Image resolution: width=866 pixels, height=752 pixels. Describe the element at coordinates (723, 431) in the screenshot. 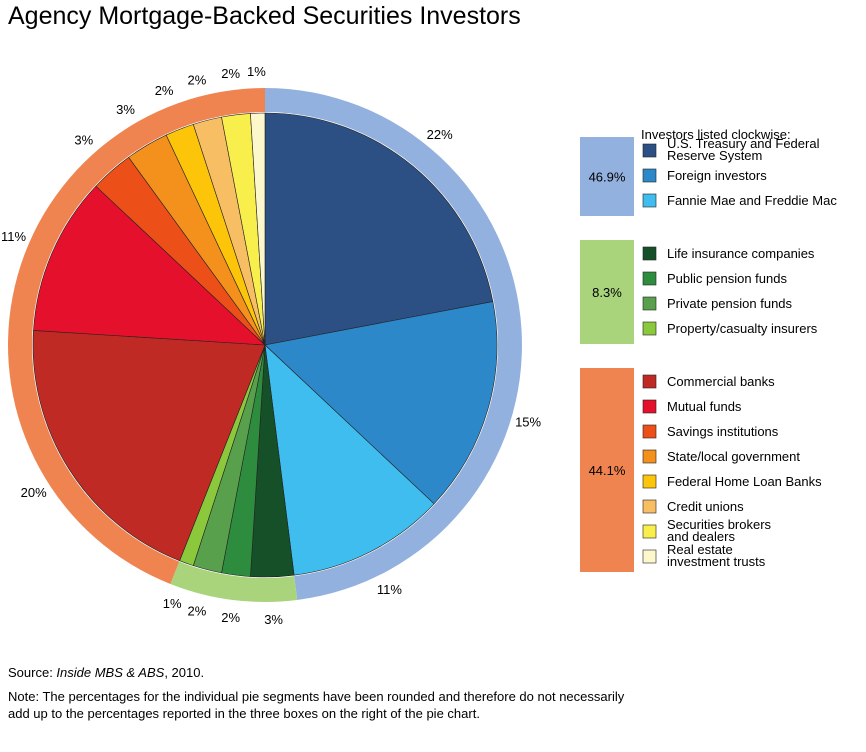

I see `legend-label: Savings institutions` at that location.